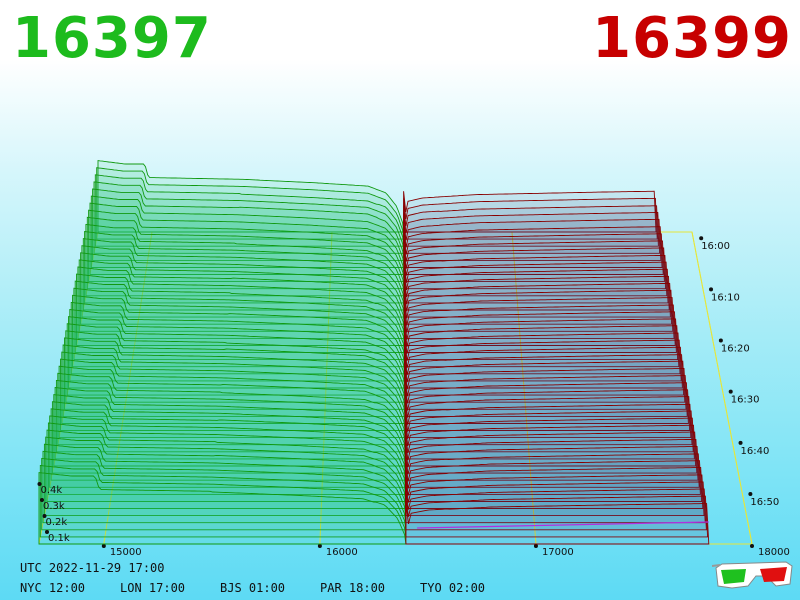  I want to click on time-tick-label: 16:30, so click(745, 400).